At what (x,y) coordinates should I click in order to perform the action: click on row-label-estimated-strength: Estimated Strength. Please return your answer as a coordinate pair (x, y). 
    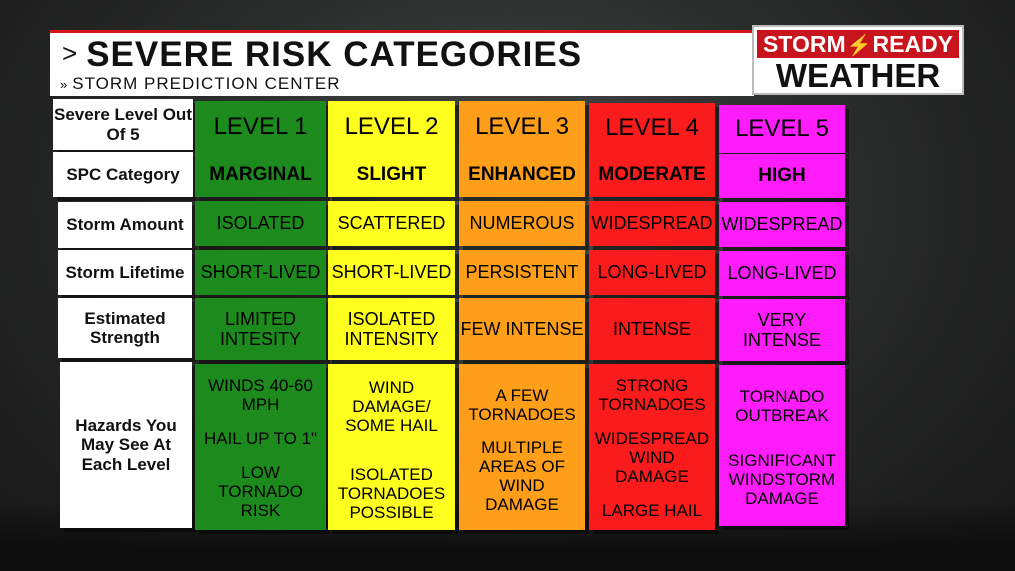
    Looking at the image, I should click on (125, 328).